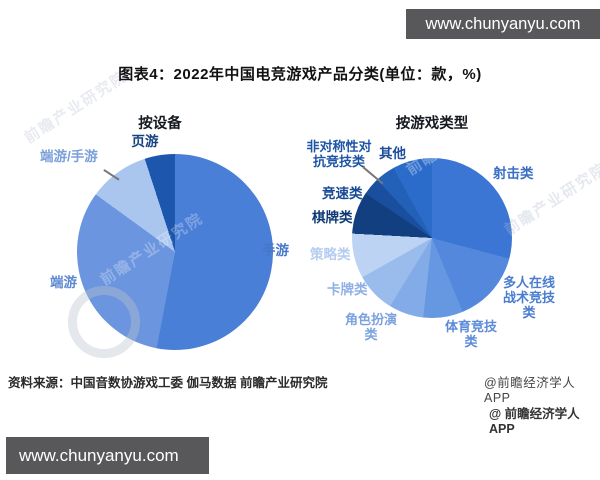  I want to click on slice-label-moba: 多人在线战术竞技类, so click(528, 297).